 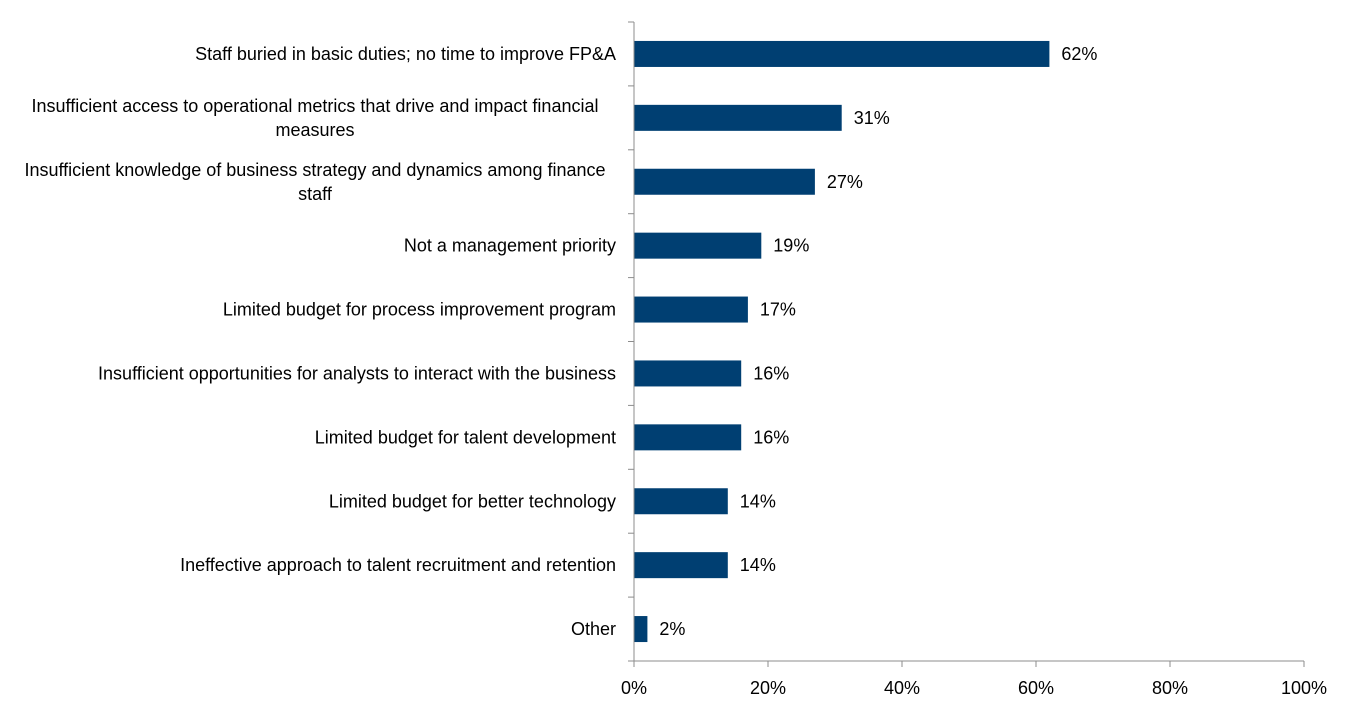 What do you see at coordinates (1079, 54) in the screenshot?
I see `data-label-0: 62%` at bounding box center [1079, 54].